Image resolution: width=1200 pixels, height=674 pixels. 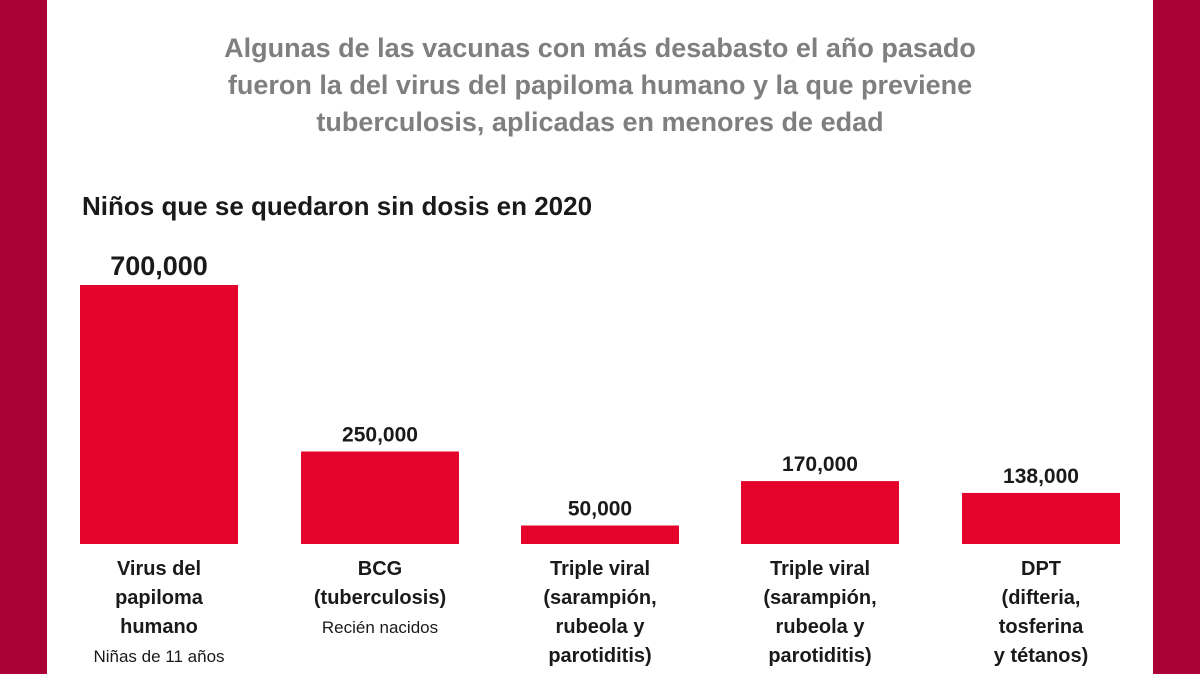 What do you see at coordinates (380, 435) in the screenshot?
I see `value-label-2: 250,000` at bounding box center [380, 435].